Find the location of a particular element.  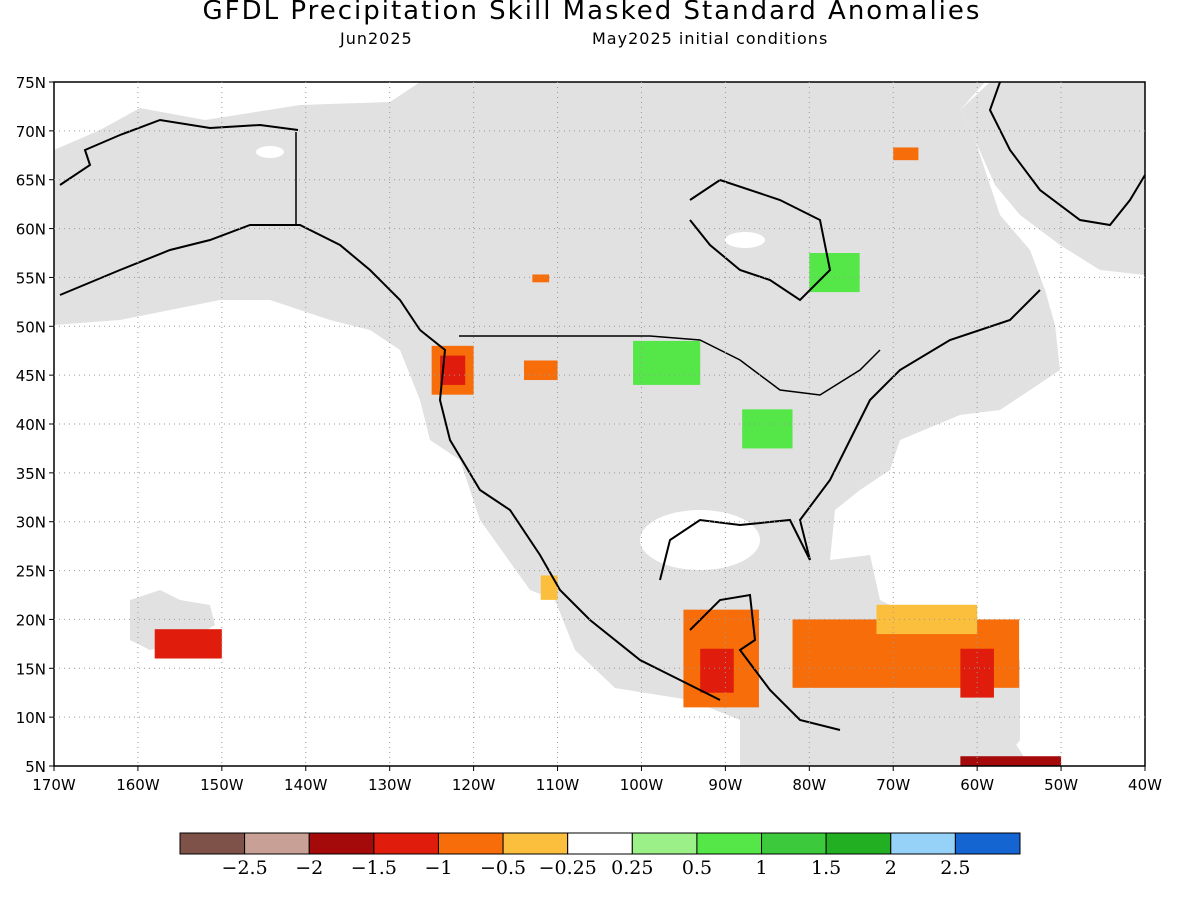

lon-tick-label: 50W is located at coordinates (1061, 785).